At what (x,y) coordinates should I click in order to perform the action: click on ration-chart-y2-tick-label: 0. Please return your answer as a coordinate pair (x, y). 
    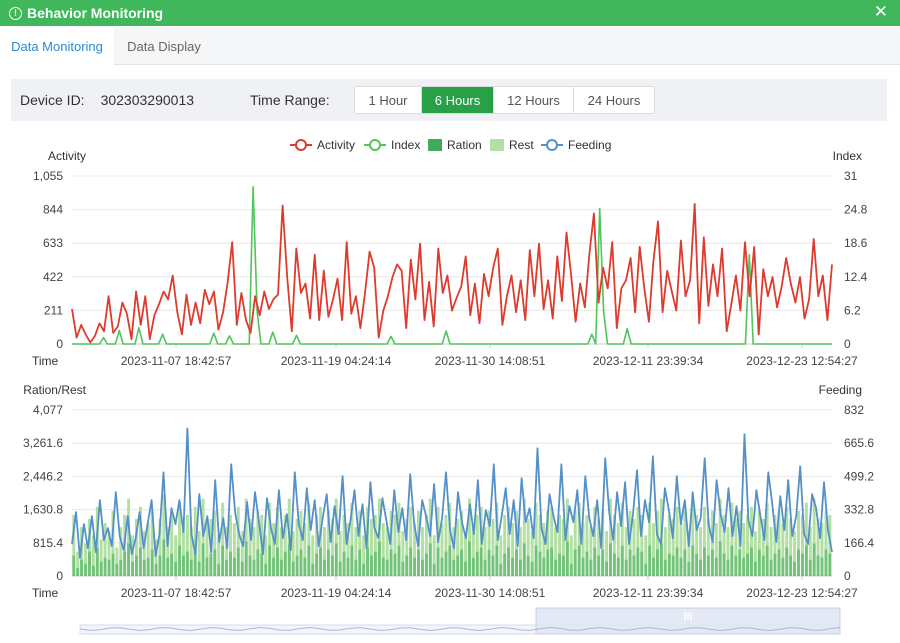
    Looking at the image, I should click on (847, 576).